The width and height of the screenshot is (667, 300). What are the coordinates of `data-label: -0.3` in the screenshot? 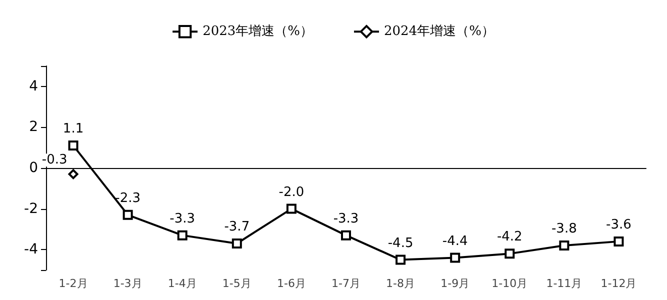 It's located at (55, 160).